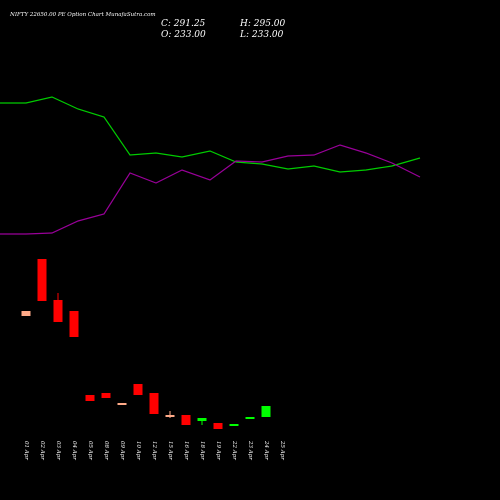 The width and height of the screenshot is (500, 500). I want to click on close-label: C: 291.25, so click(183, 24).